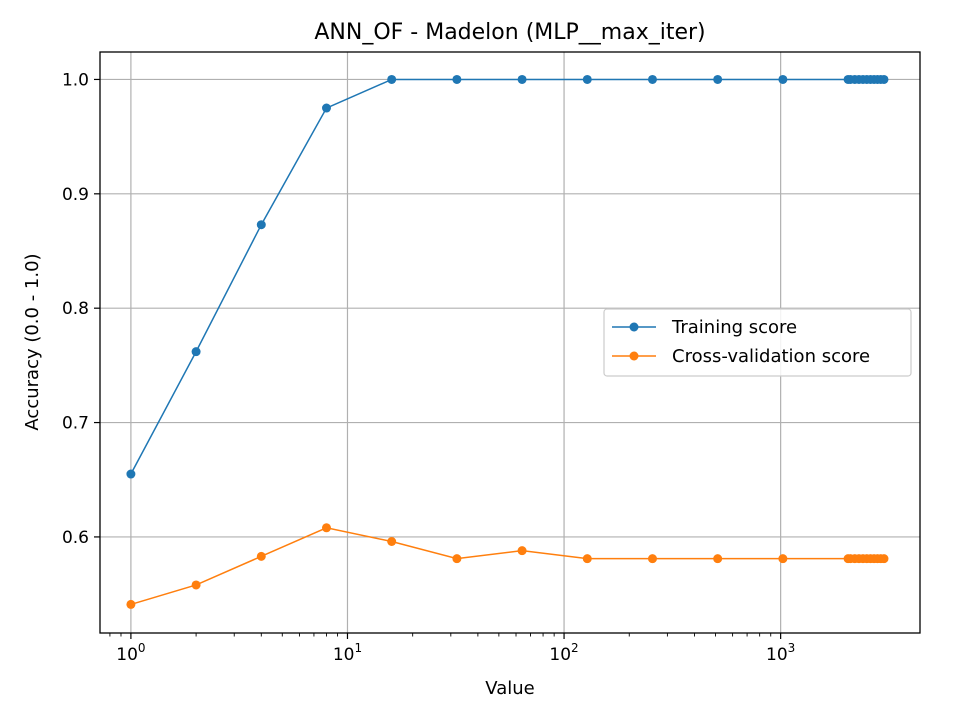 The width and height of the screenshot is (960, 720). I want to click on x-tick: 10⁰, so click(131, 649).